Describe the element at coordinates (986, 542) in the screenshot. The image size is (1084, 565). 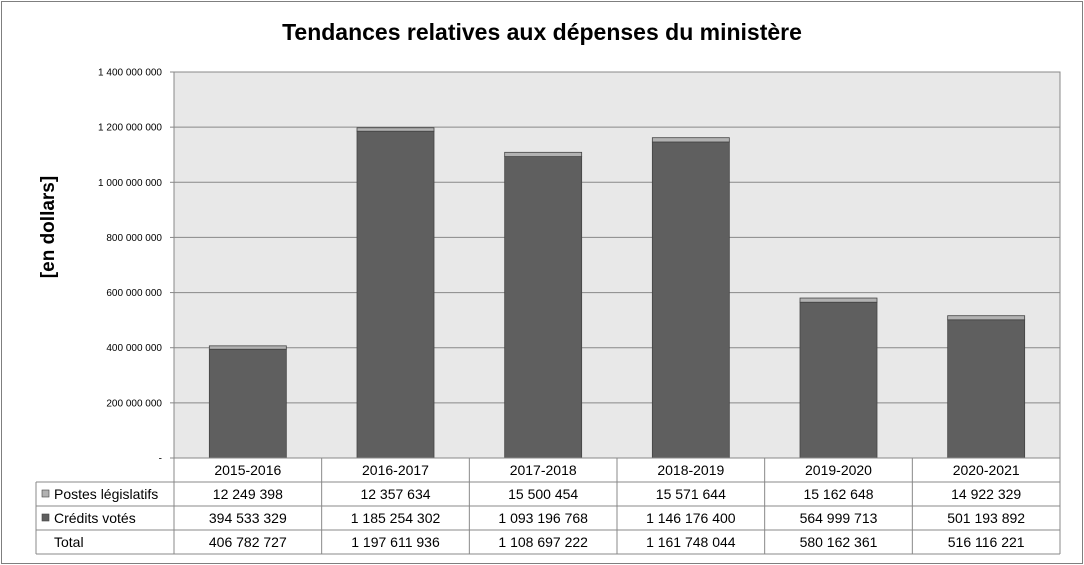
I see `total-value: 516 116 221` at that location.